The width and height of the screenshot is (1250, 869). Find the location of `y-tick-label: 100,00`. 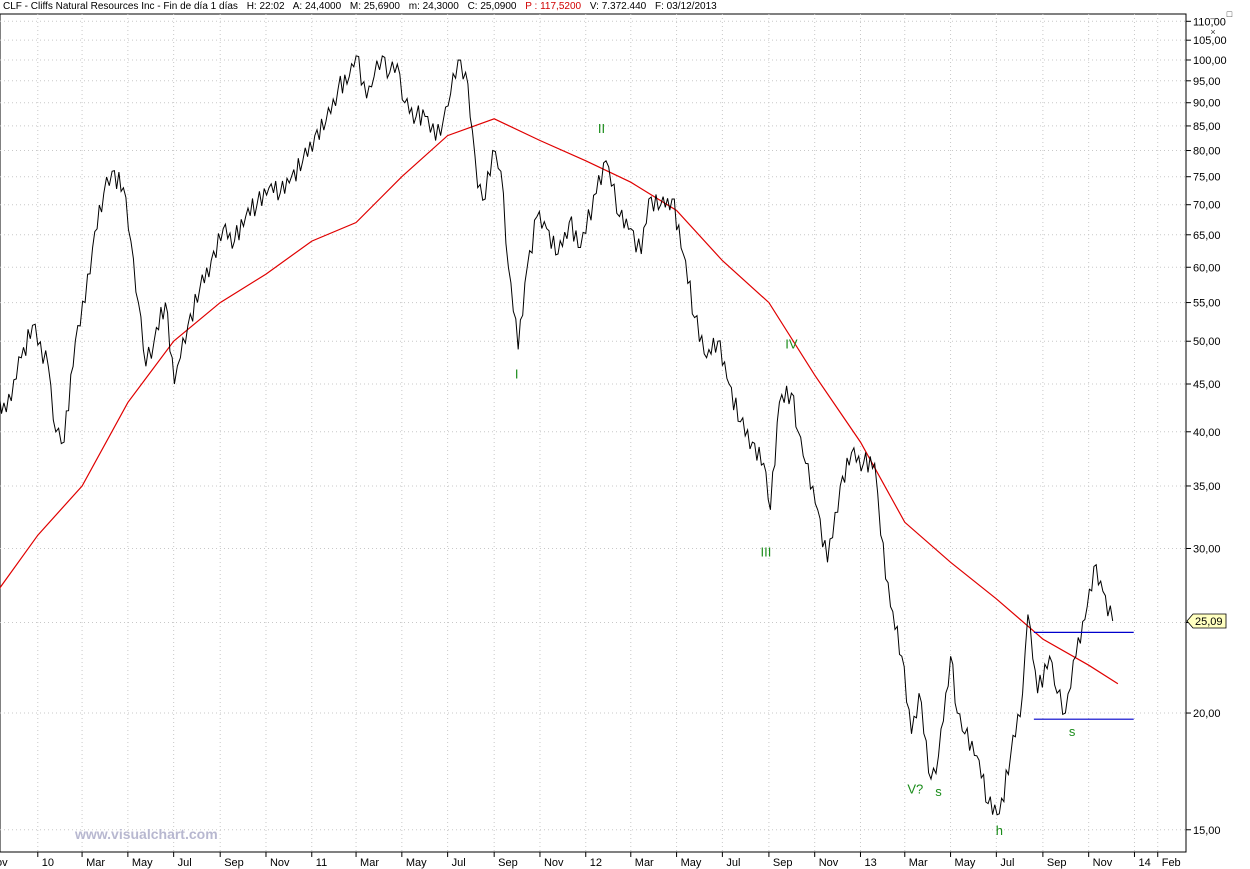

y-tick-label: 100,00 is located at coordinates (1210, 61).